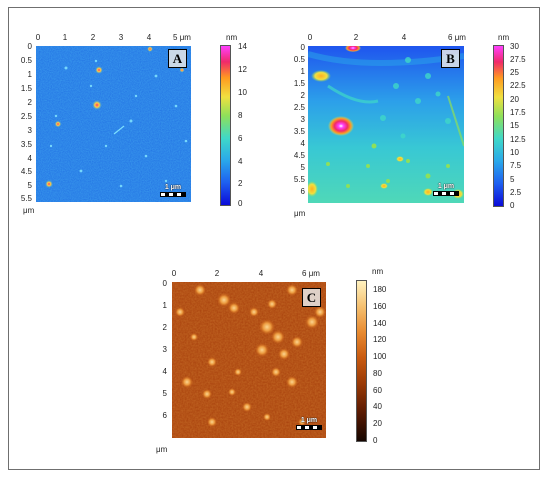 Image resolution: width=550 pixels, height=478 pixels. Describe the element at coordinates (518, 139) in the screenshot. I see `colorbar-tick: 12.5` at that location.